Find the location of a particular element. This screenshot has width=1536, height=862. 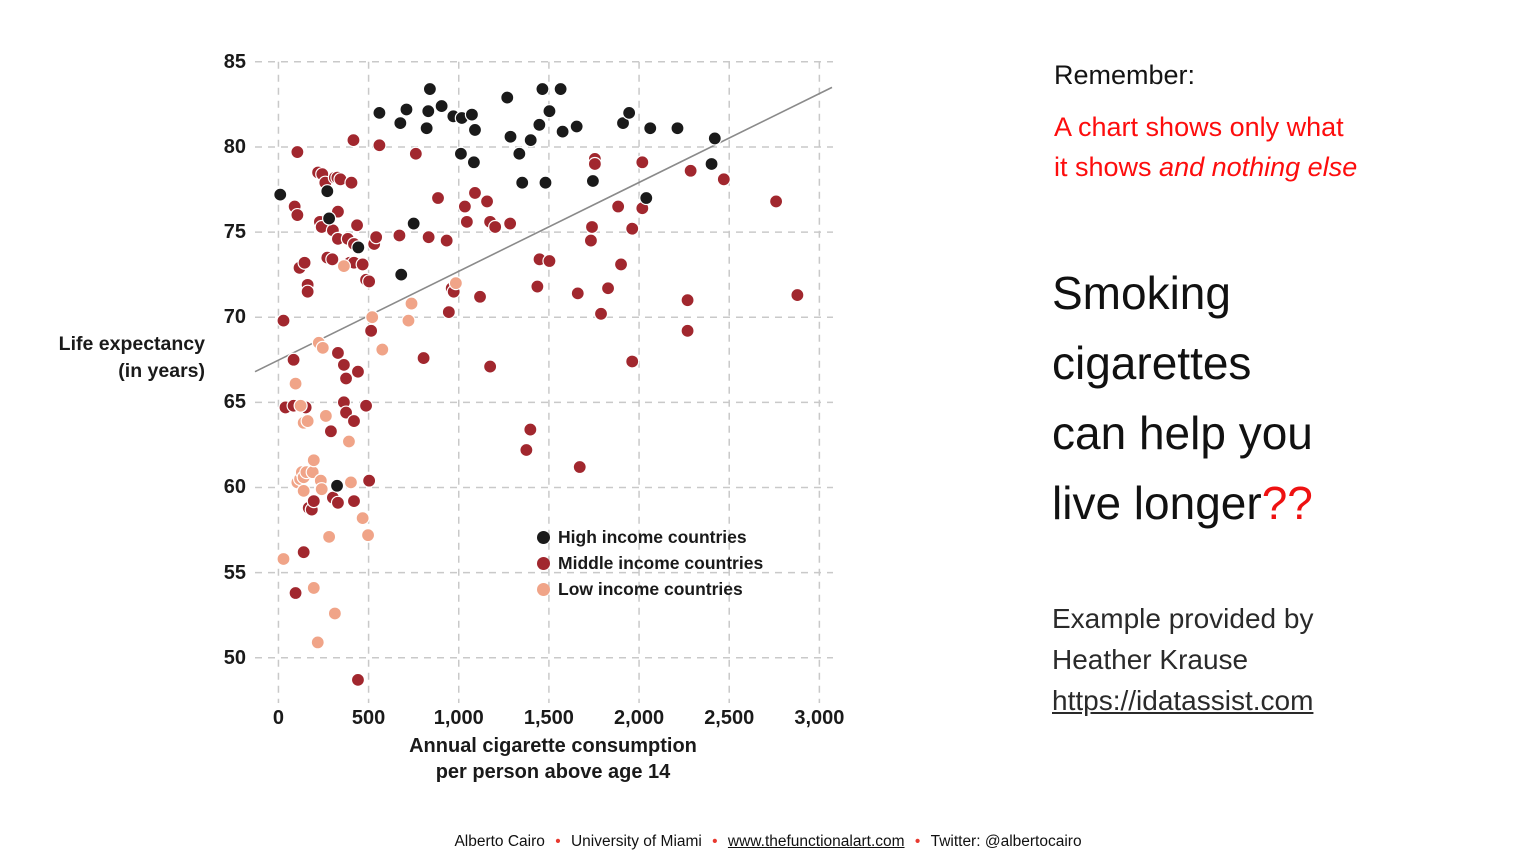

functionalart-link: www.thefunctionalart.com is located at coordinates (816, 841).